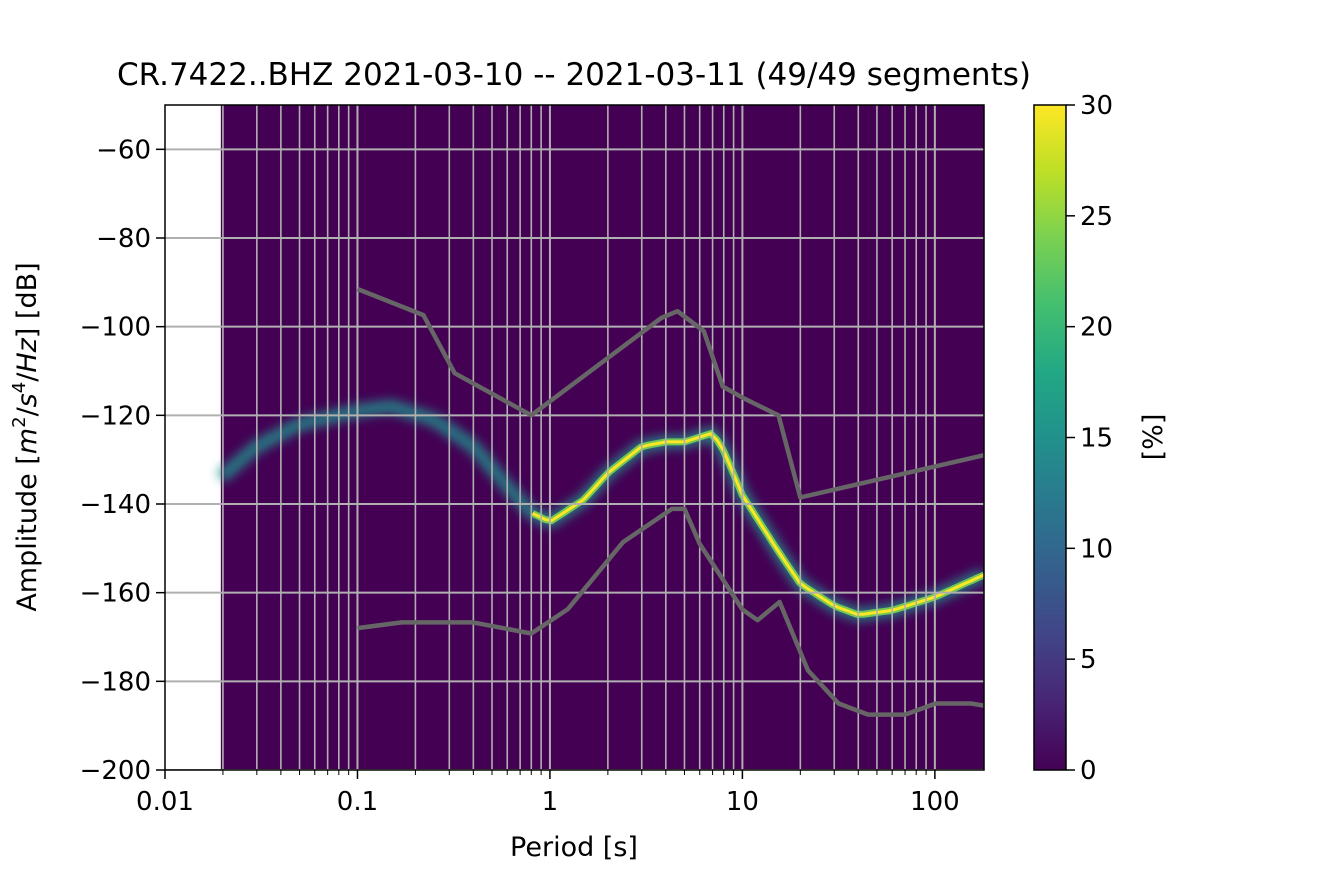 The width and height of the screenshot is (1320, 880). I want to click on colorbar-tick-label: 20, so click(1096, 328).